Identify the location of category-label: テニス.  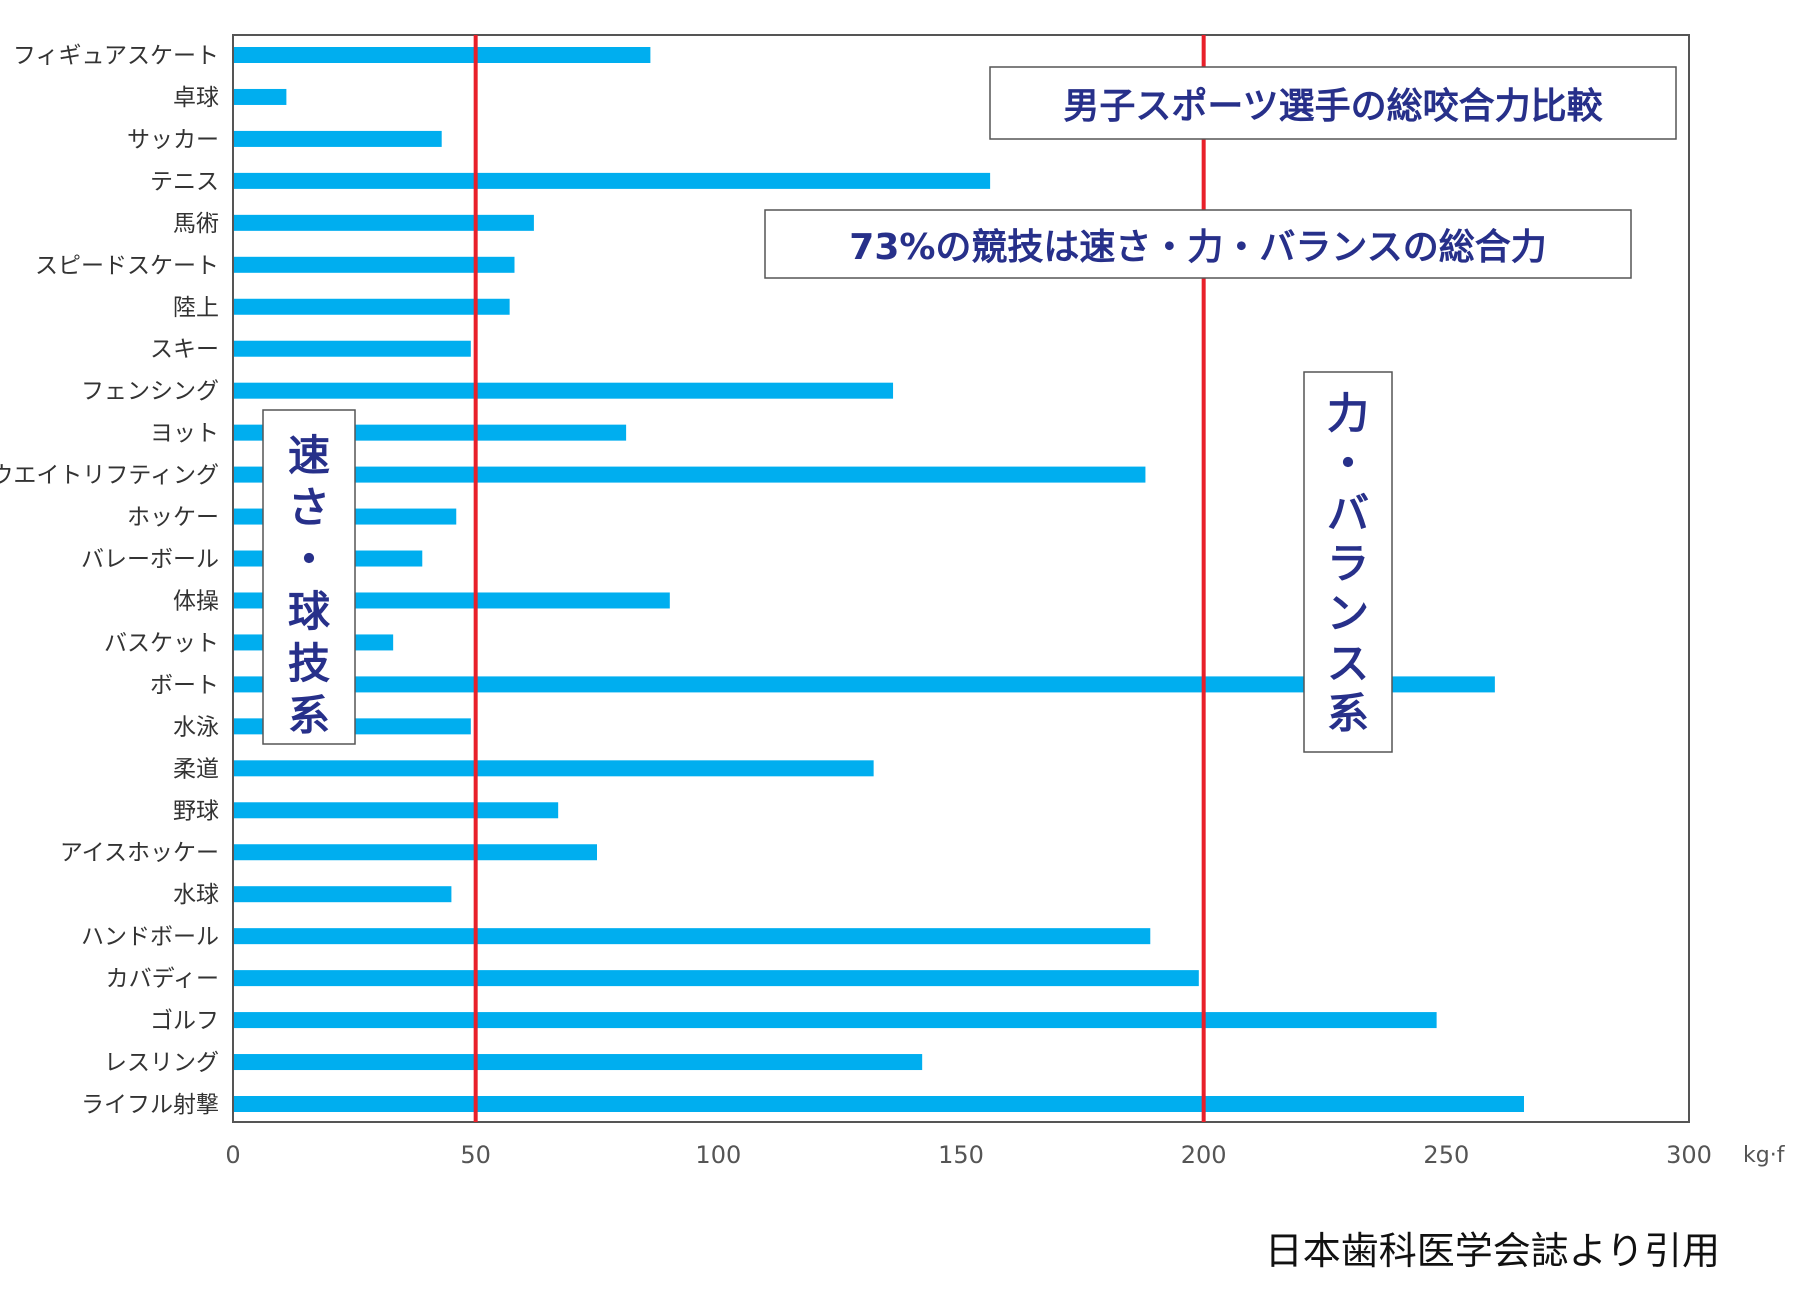
(184, 182).